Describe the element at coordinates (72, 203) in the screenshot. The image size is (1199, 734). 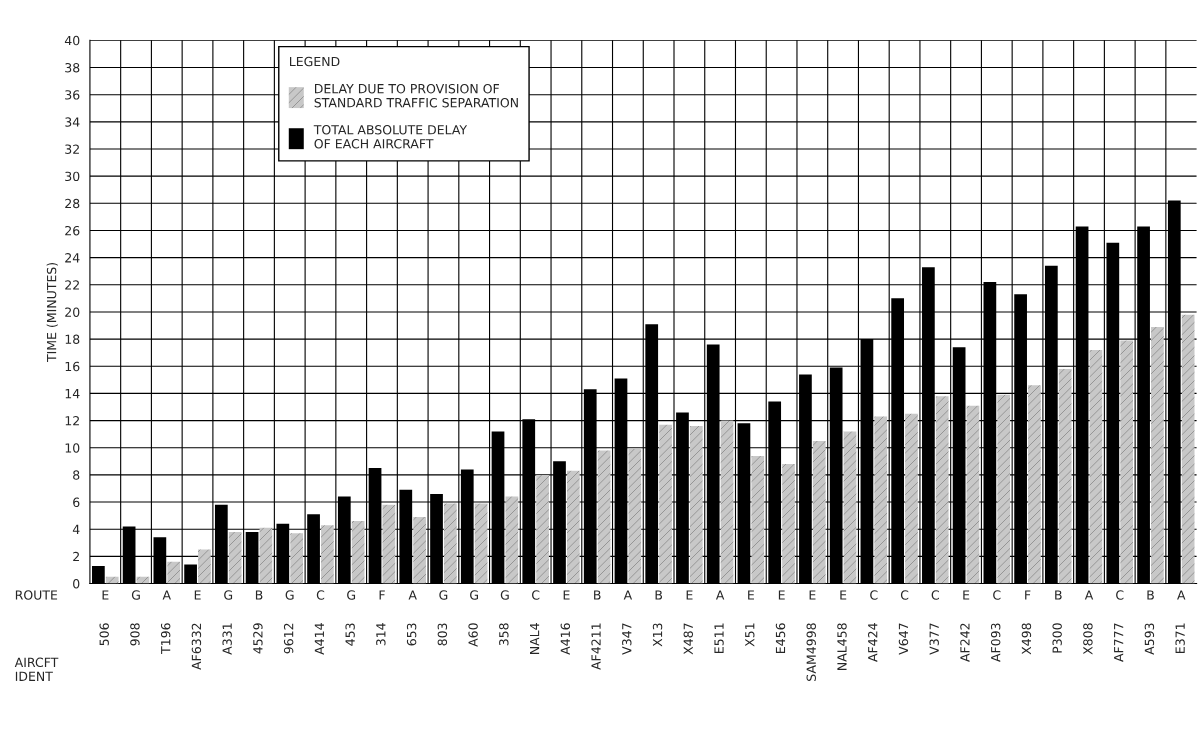
I see `y-tick-label: 28` at that location.